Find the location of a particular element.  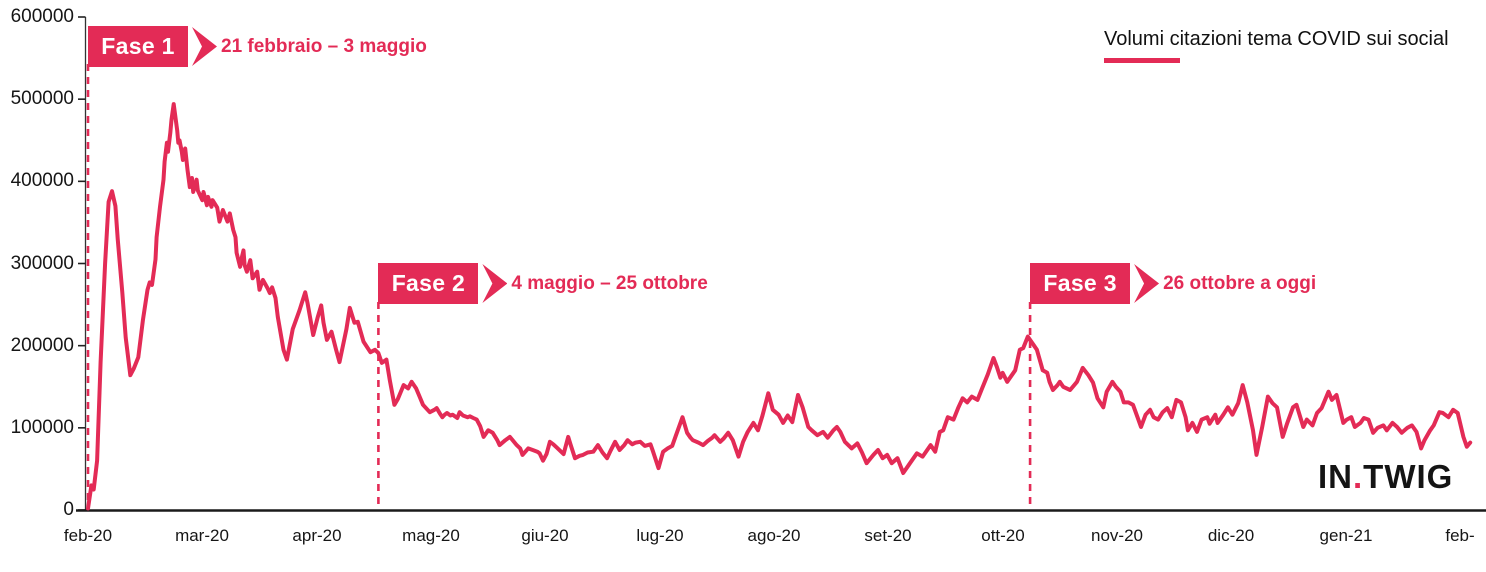

x-tick-label: mar-20 is located at coordinates (202, 535).